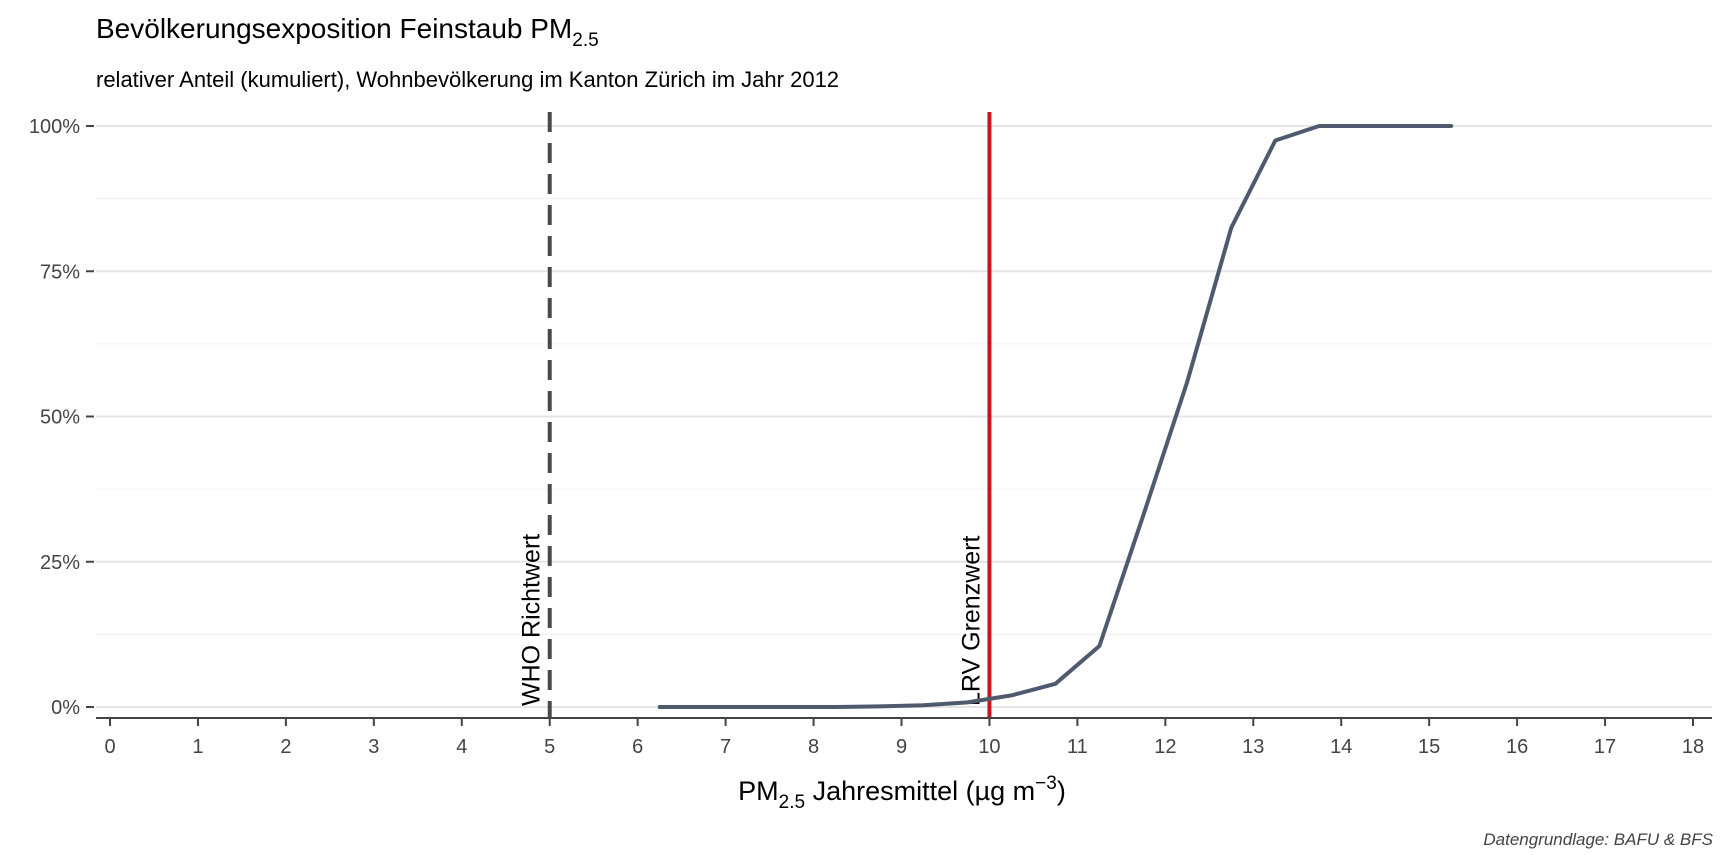 Image resolution: width=1728 pixels, height=864 pixels. What do you see at coordinates (60, 563) in the screenshot?
I see `y-tick-label: 25%` at bounding box center [60, 563].